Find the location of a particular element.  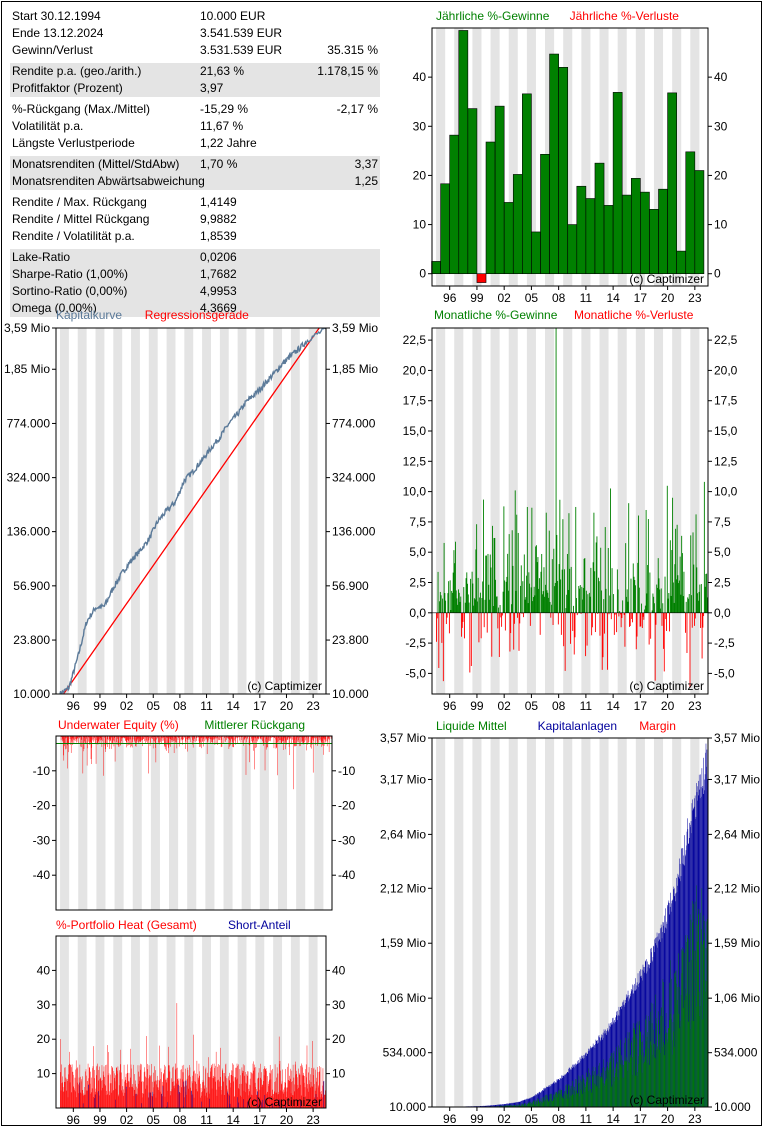

y-tick-label: 20 is located at coordinates (44, 1039).